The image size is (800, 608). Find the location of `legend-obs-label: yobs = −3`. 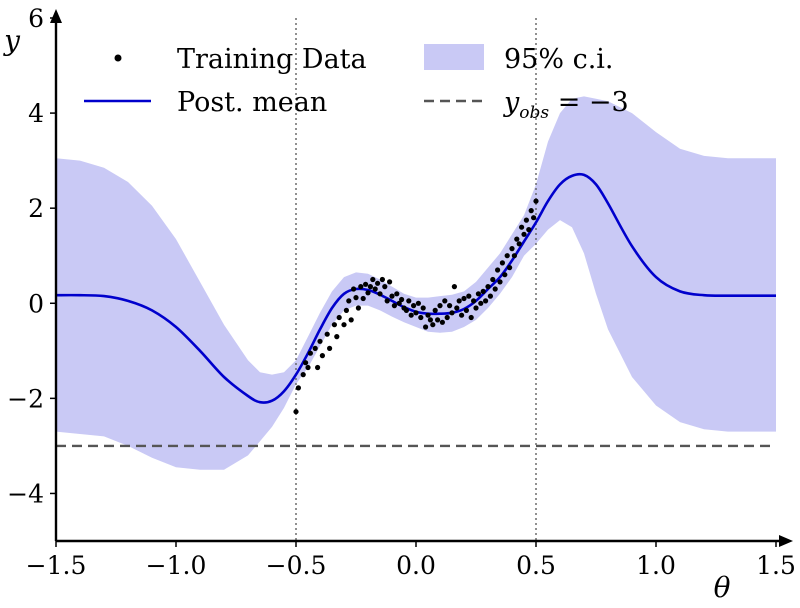

legend-obs-label: yobs = −3 is located at coordinates (566, 105).